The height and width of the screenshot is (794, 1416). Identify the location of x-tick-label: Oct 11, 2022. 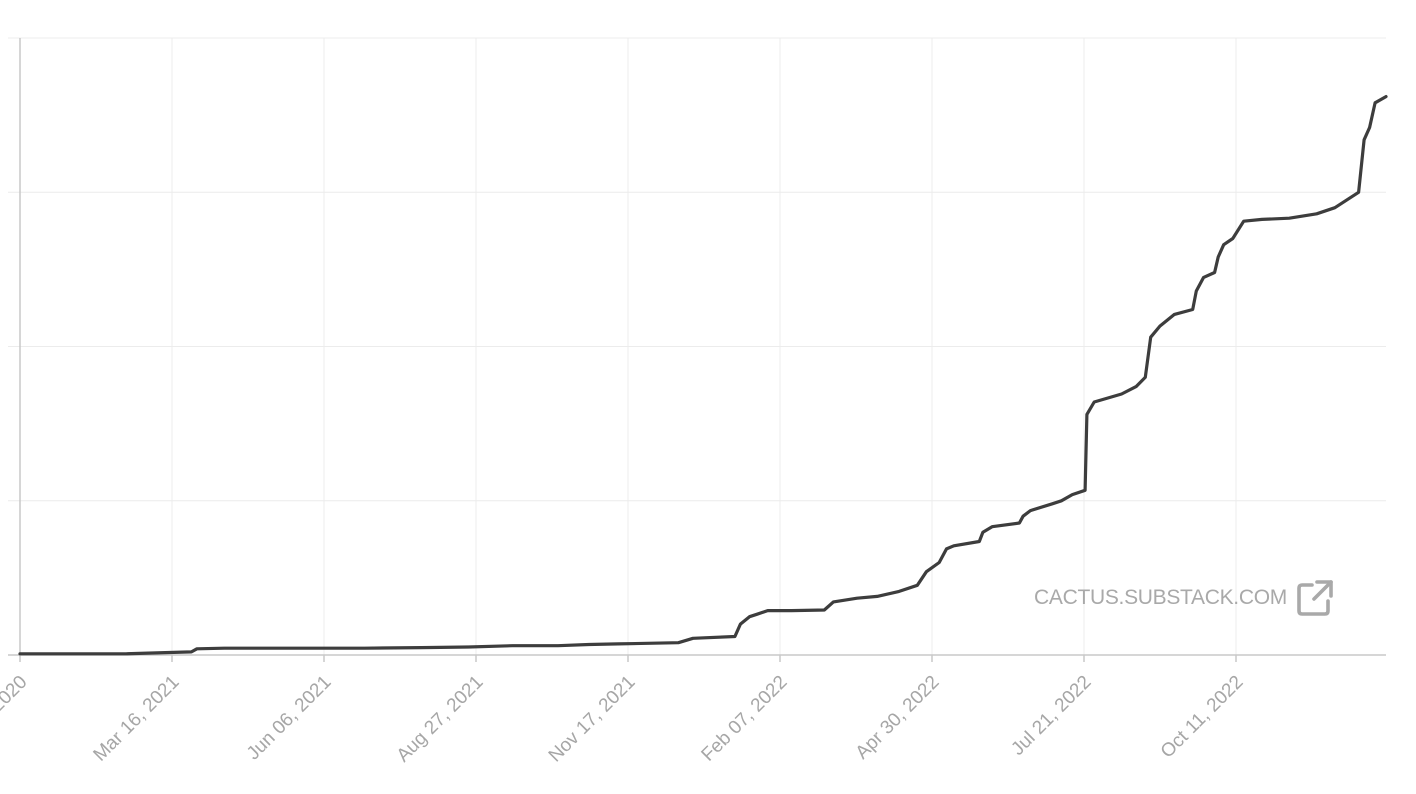
(1202, 717).